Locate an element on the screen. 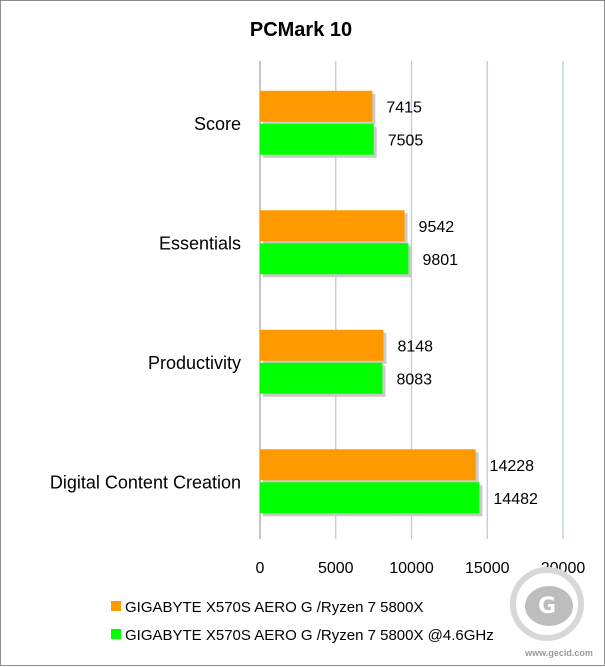  data-label: 8148 is located at coordinates (415, 346).